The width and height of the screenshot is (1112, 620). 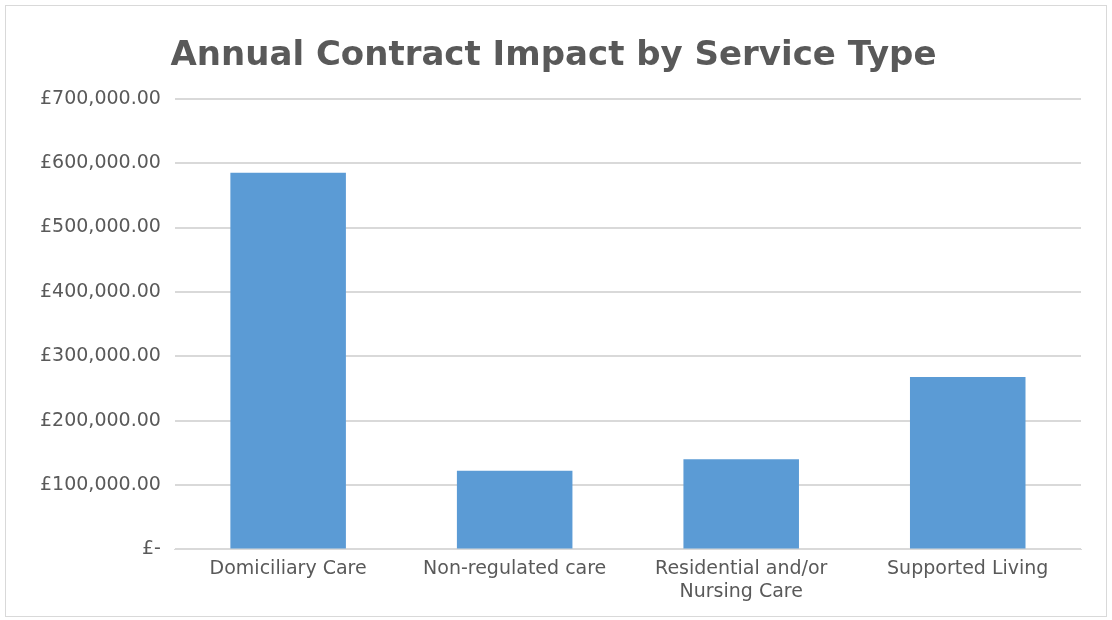 I want to click on y-tick-label: £100,000.00, so click(x=100, y=482).